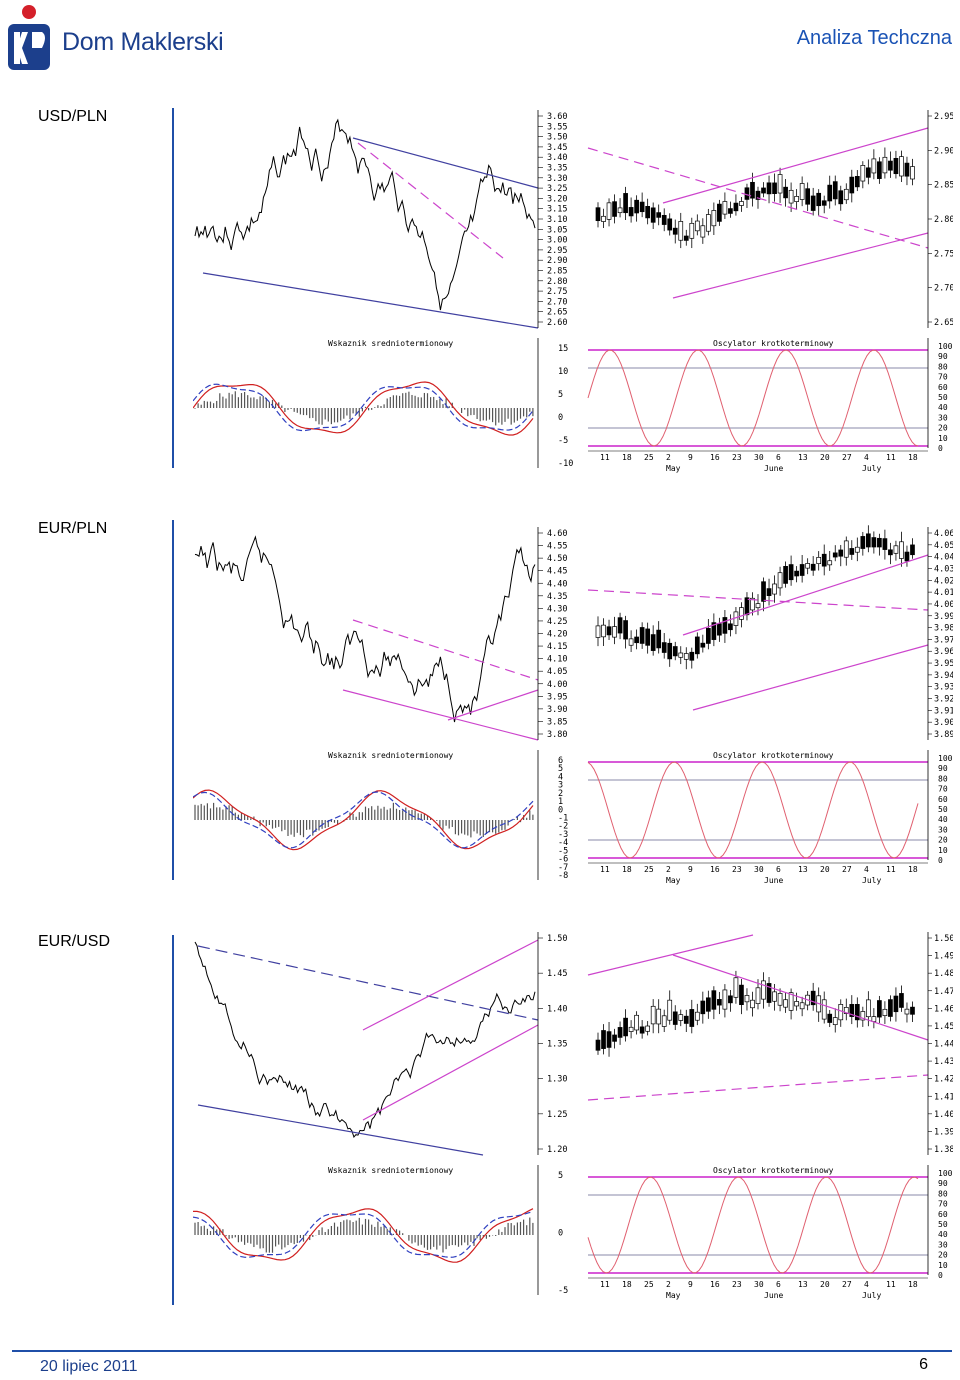 The width and height of the screenshot is (960, 1380). Describe the element at coordinates (173, 288) in the screenshot. I see `section-divider` at that location.